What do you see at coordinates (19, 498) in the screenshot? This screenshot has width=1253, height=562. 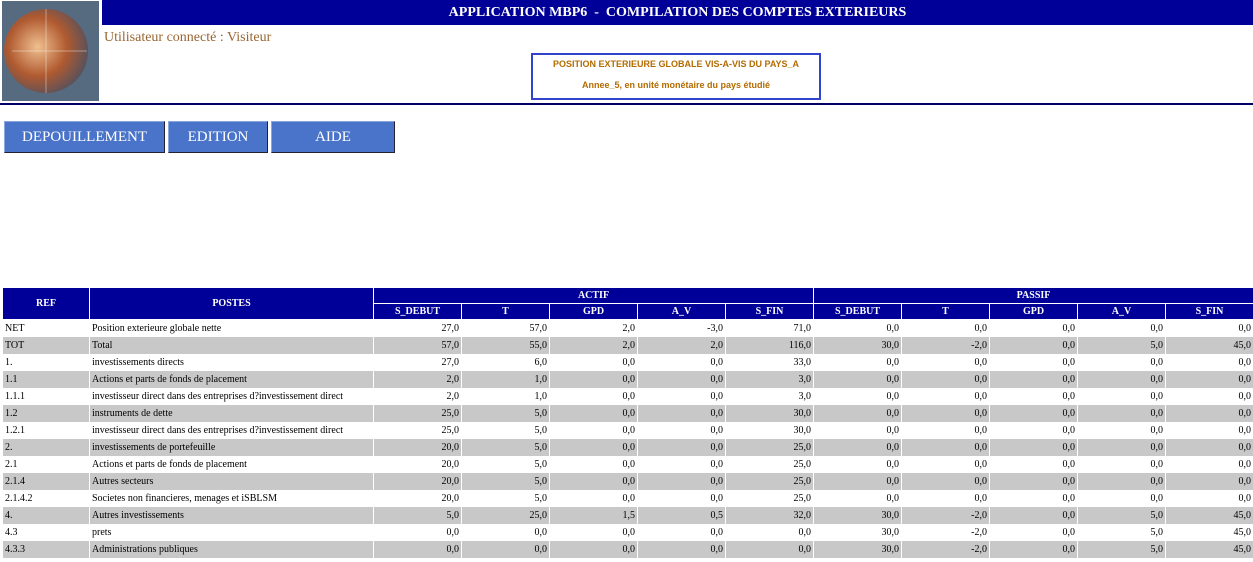 I see `text-cell: 2.1.4.2` at bounding box center [19, 498].